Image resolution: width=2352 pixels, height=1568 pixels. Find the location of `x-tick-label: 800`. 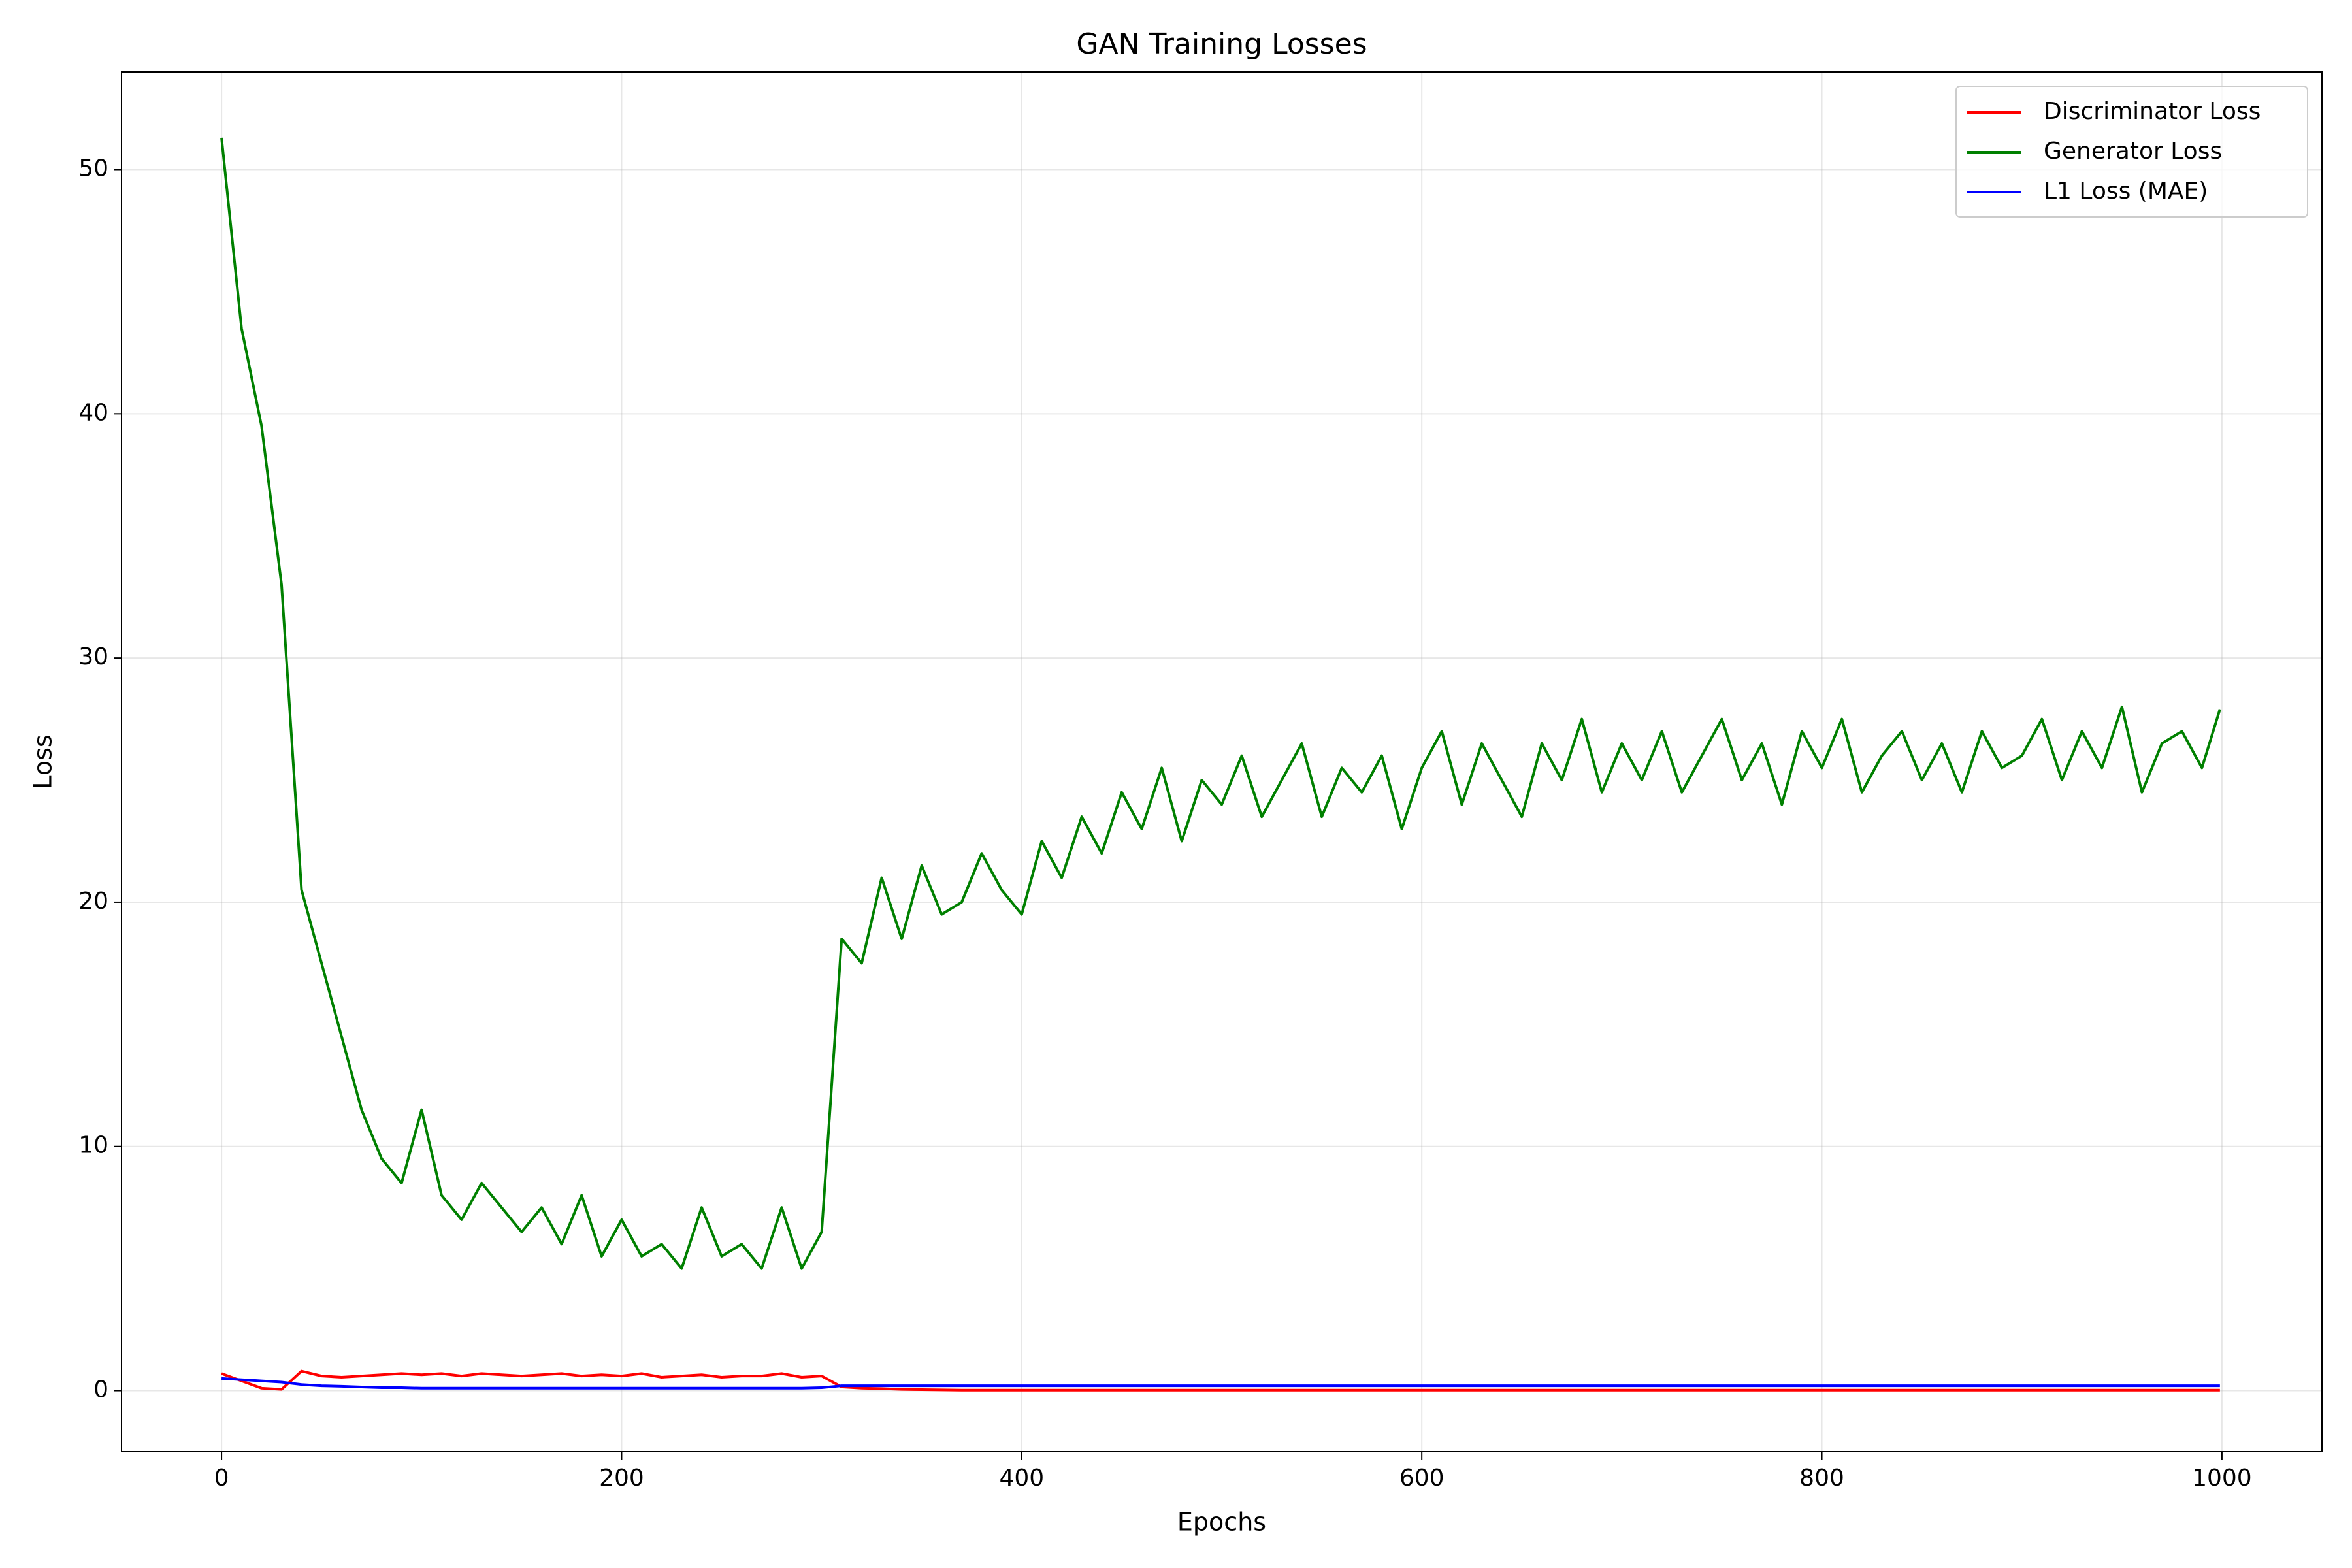

x-tick-label: 800 is located at coordinates (1821, 1478).